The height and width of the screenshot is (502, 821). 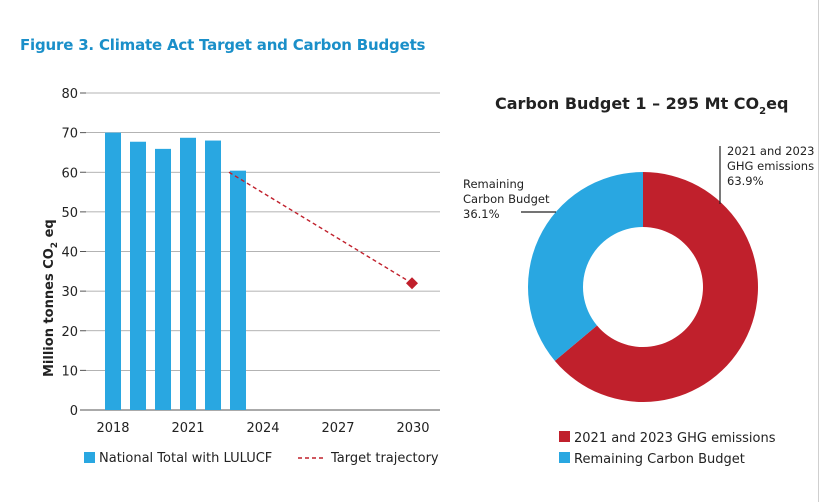 I want to click on bar-2023, so click(x=238, y=290).